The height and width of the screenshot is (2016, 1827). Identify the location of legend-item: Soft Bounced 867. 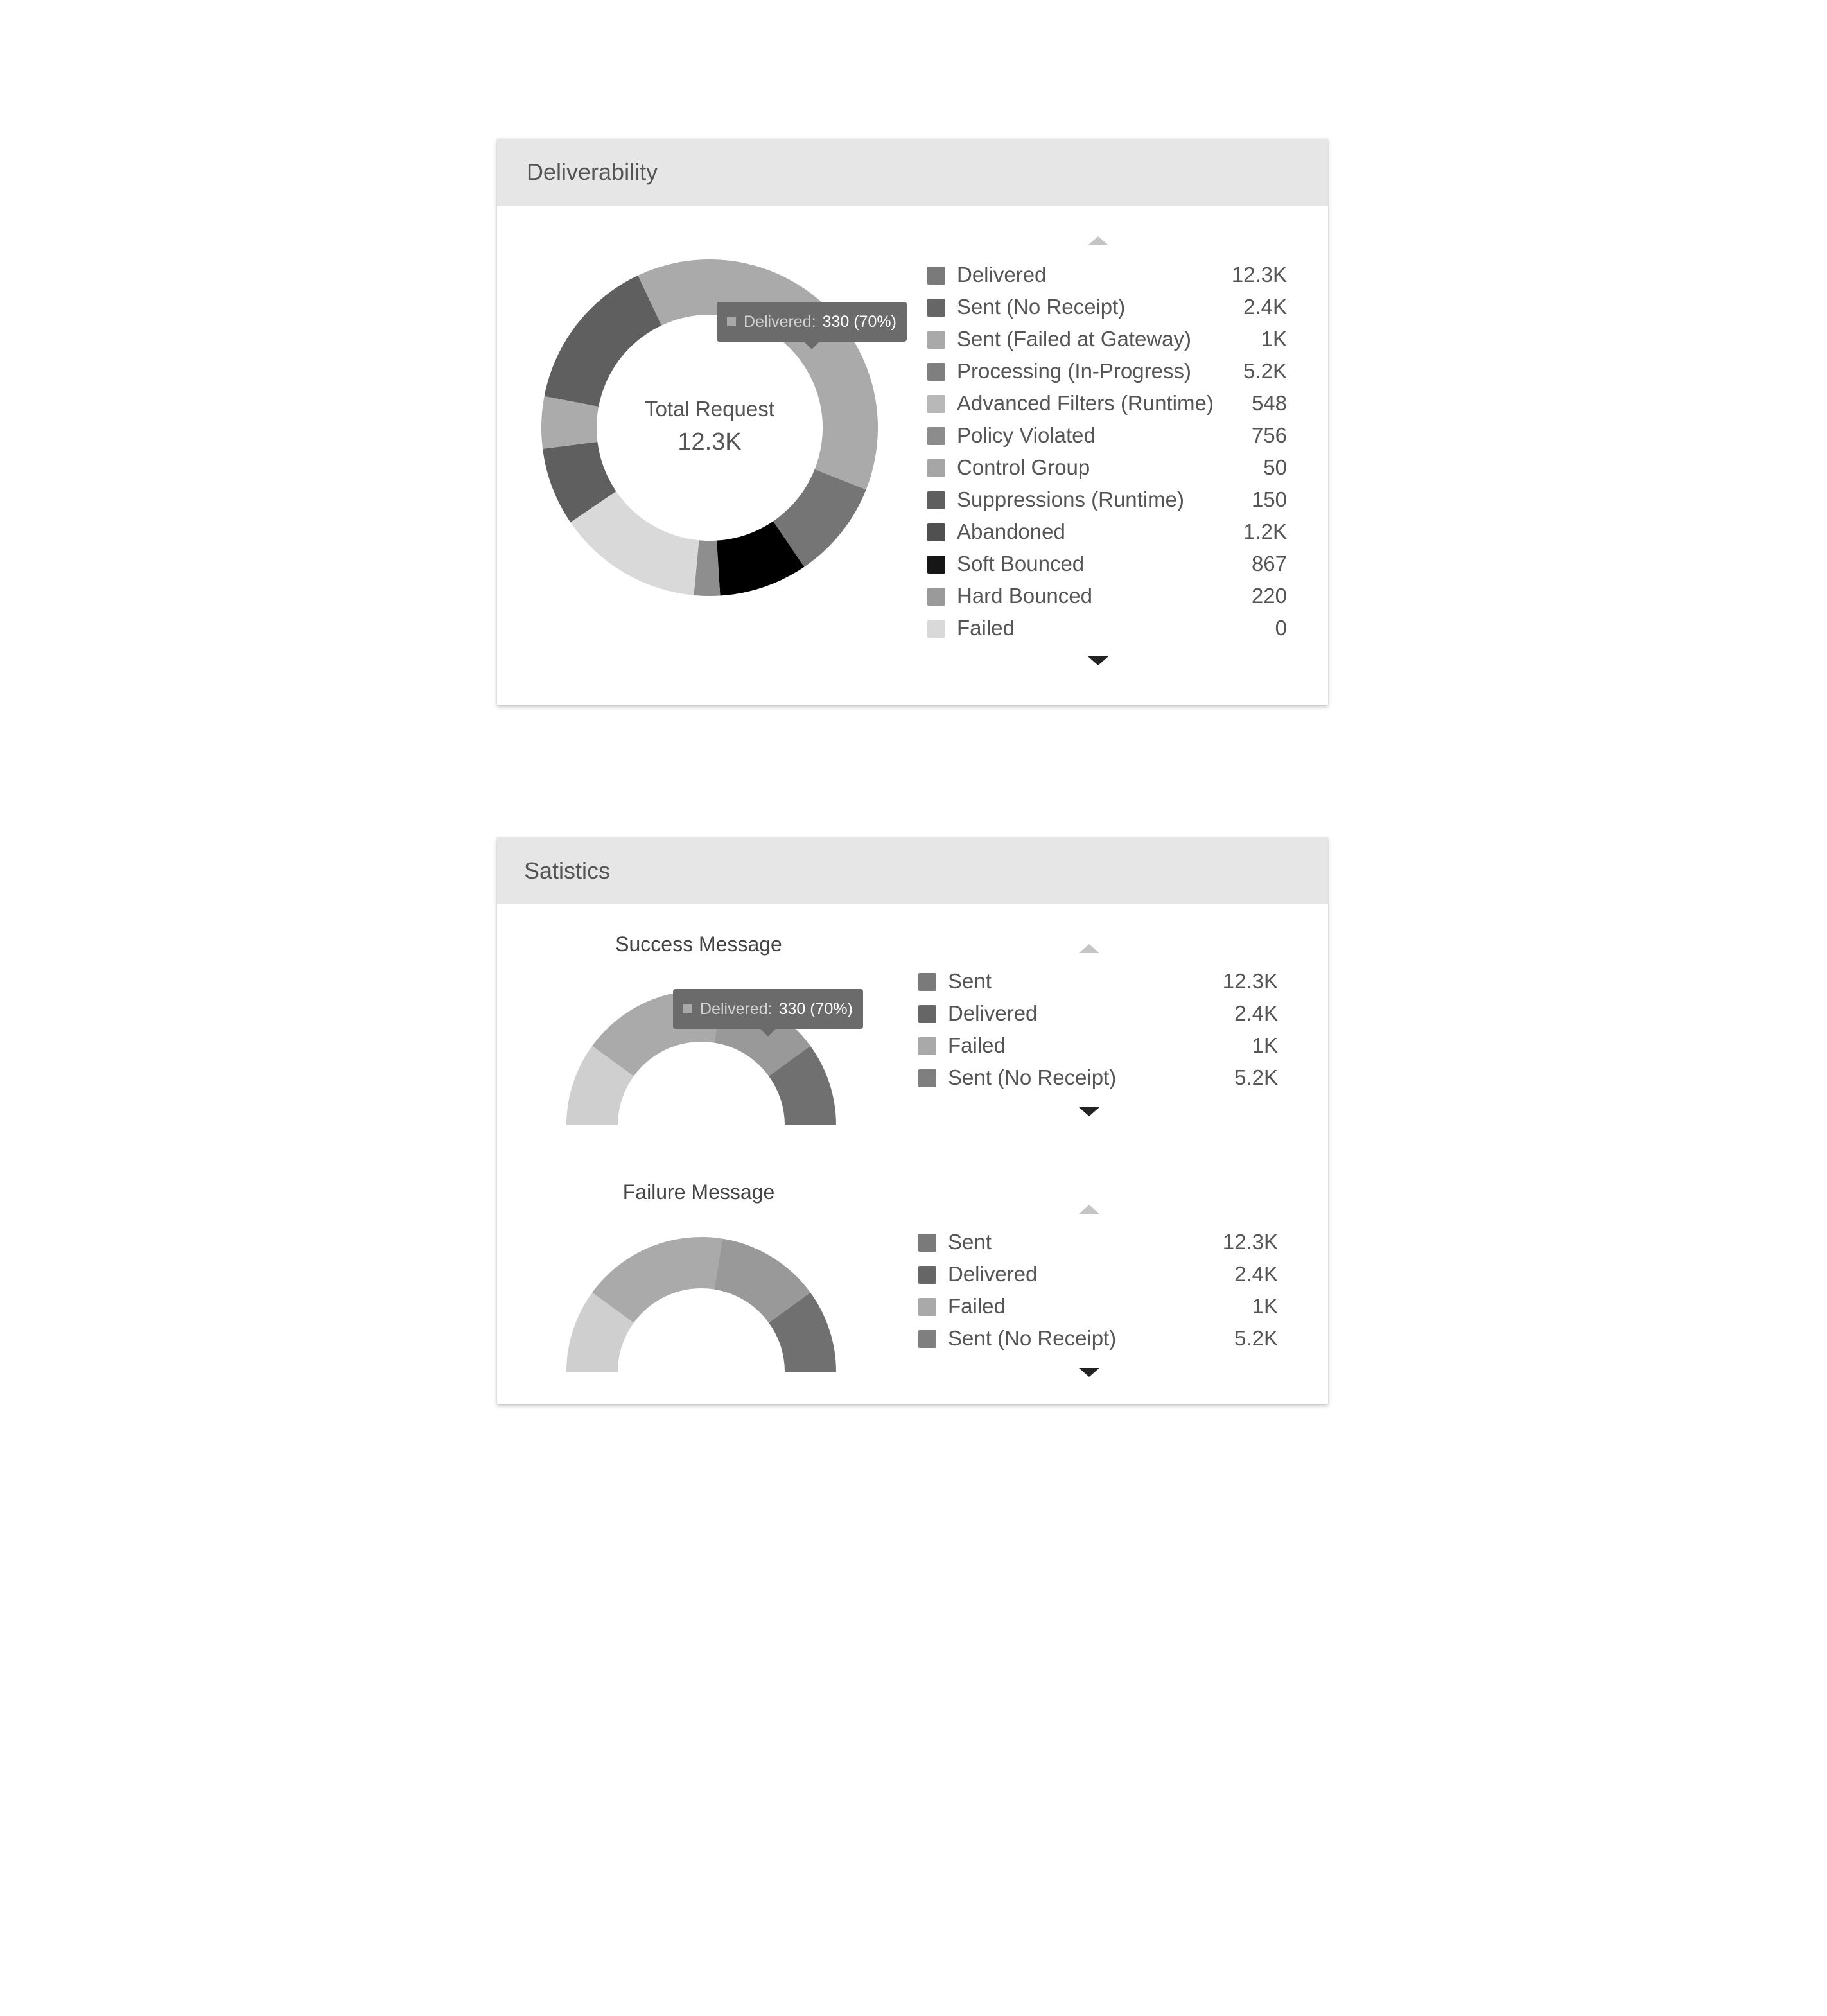
(1107, 564).